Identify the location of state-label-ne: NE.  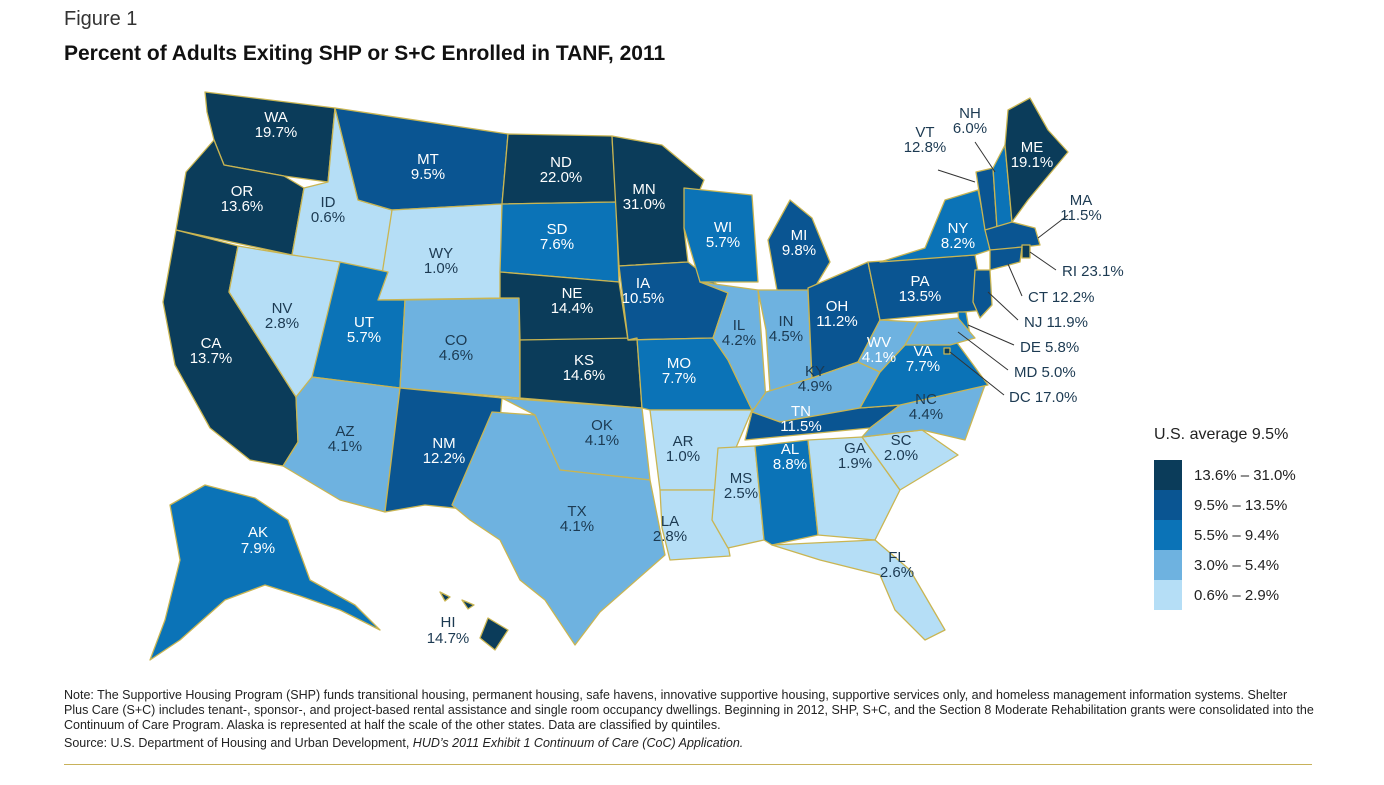
(572, 293).